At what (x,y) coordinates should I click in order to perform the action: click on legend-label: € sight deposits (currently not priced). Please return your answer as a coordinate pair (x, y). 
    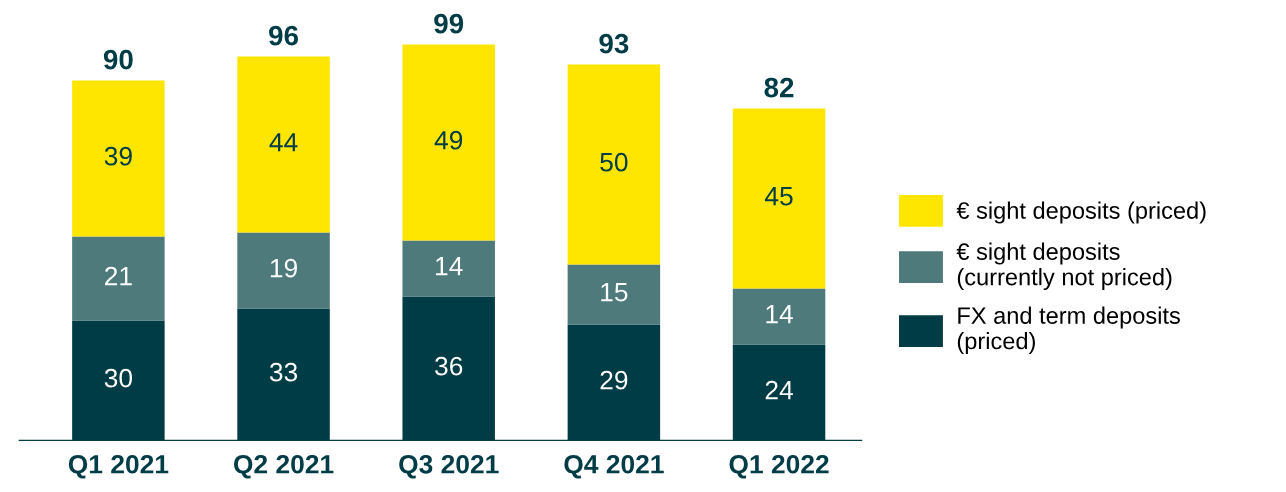
    Looking at the image, I should click on (1064, 266).